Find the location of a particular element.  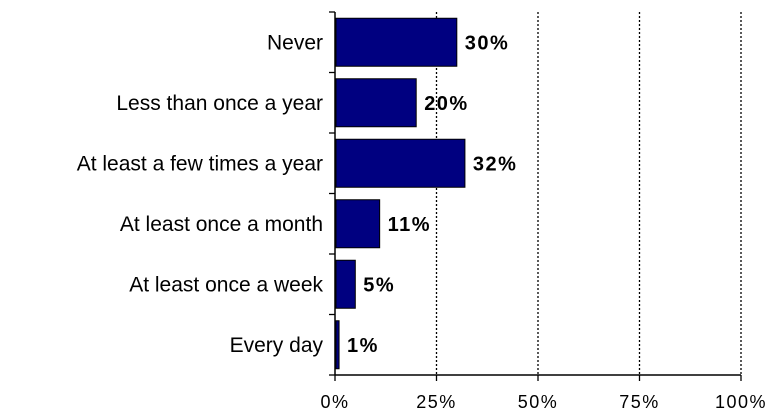

category-label: Every day is located at coordinates (277, 345).